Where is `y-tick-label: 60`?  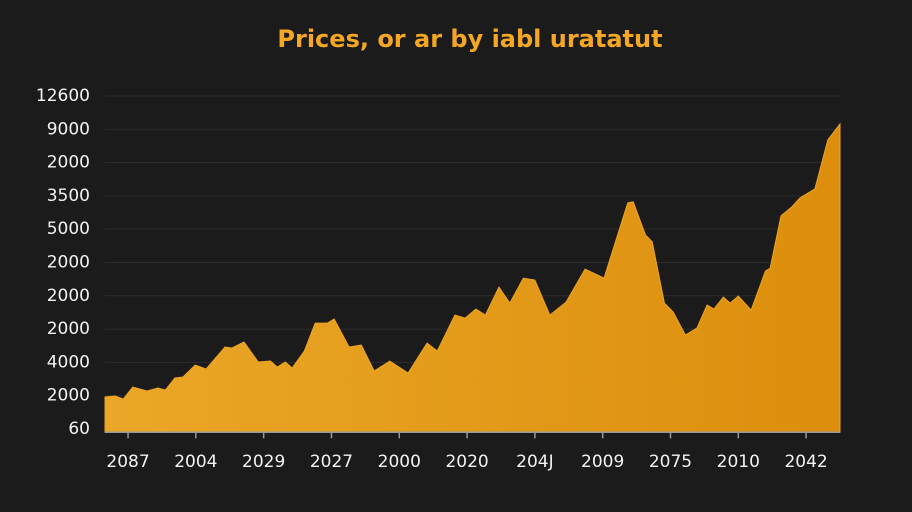 y-tick-label: 60 is located at coordinates (79, 429).